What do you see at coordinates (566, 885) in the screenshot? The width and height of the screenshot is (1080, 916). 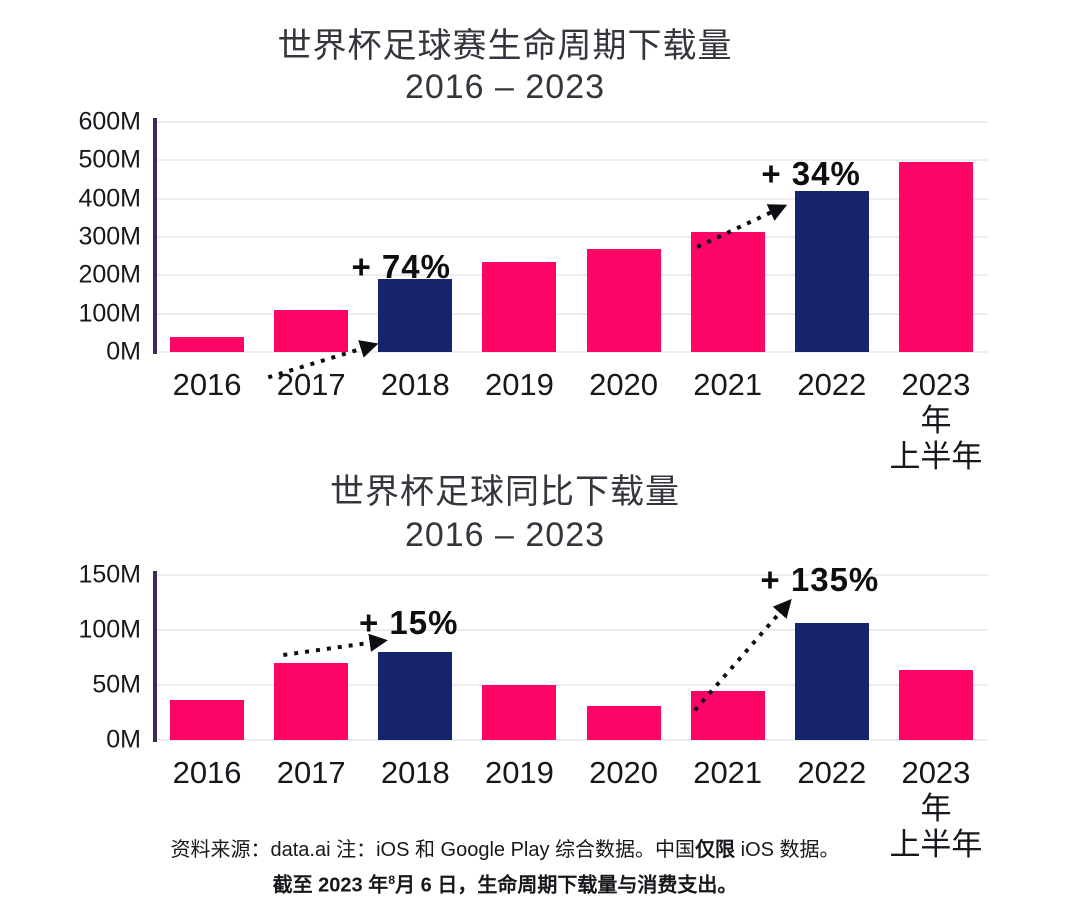 I see `source-note-segment: 月 6 日，生命周期下载量与消费支出。` at bounding box center [566, 885].